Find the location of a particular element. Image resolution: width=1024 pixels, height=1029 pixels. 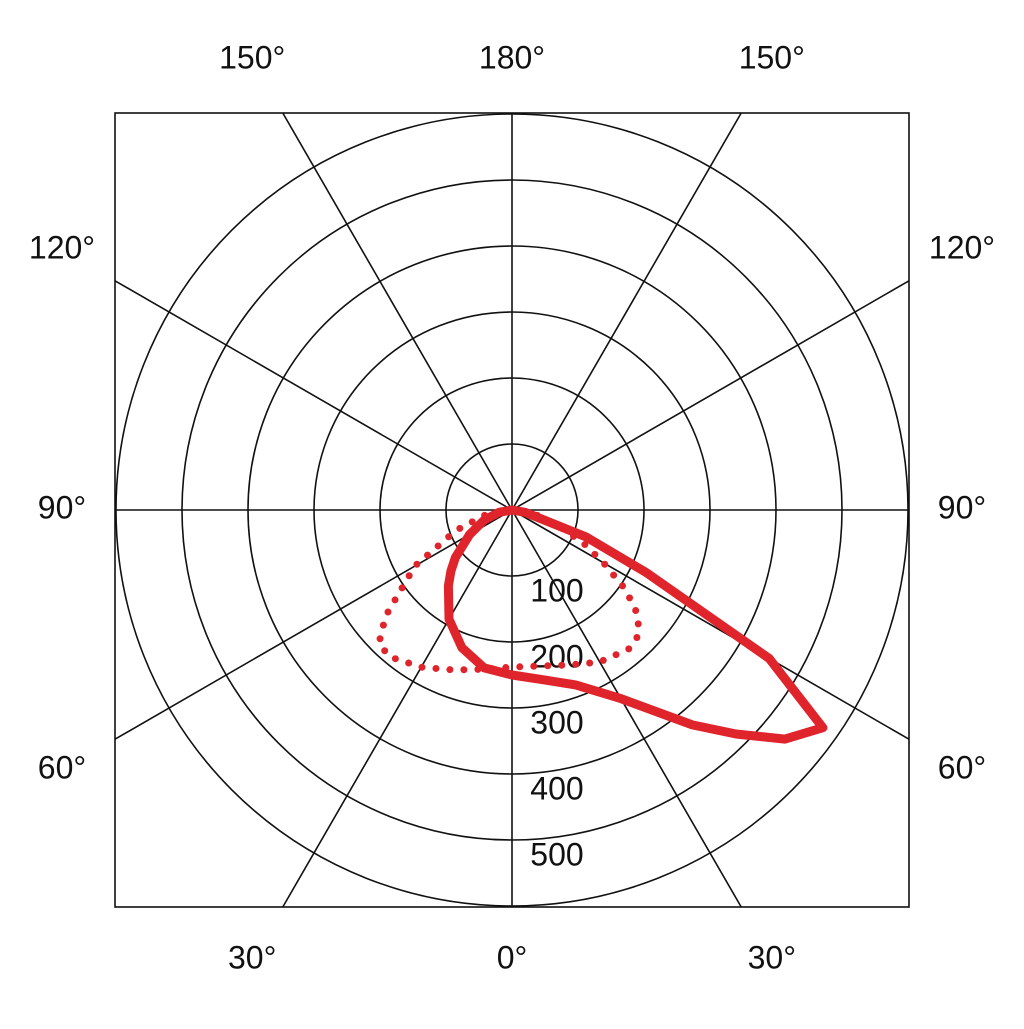

r-tick-label: 200 is located at coordinates (556, 656).